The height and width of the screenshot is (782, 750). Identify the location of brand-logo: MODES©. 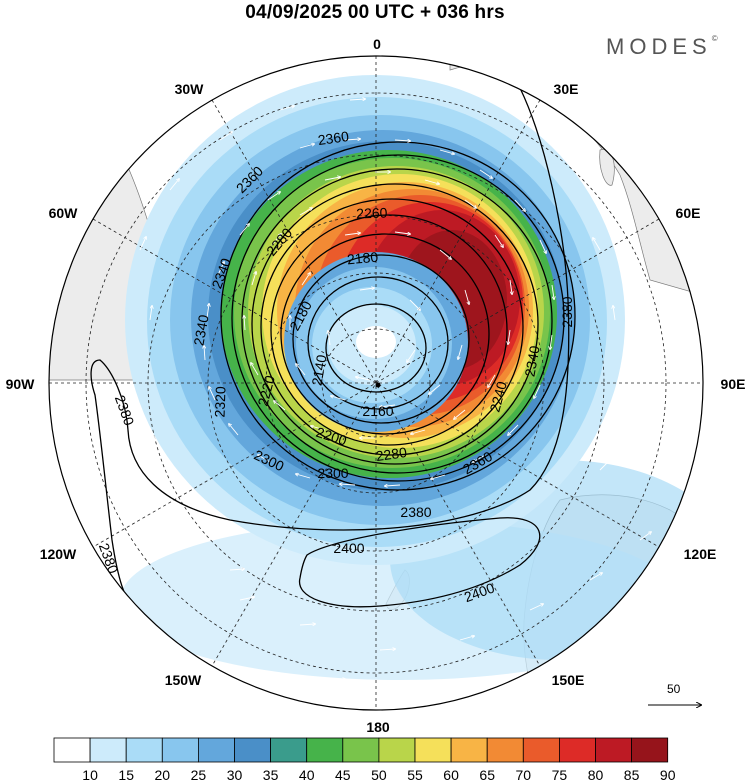
(662, 47).